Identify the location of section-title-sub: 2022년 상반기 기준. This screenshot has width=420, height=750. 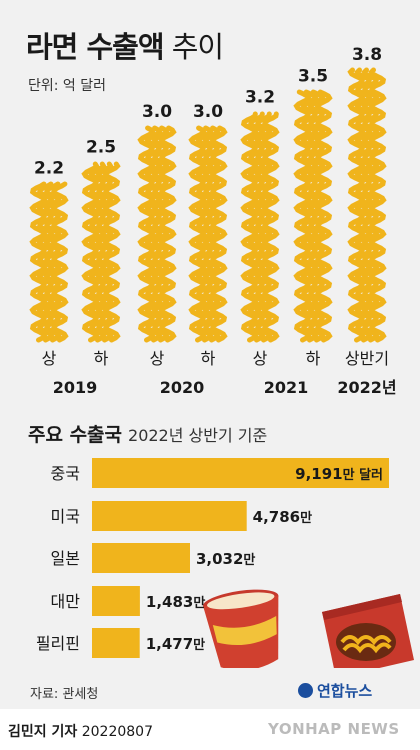
(198, 435).